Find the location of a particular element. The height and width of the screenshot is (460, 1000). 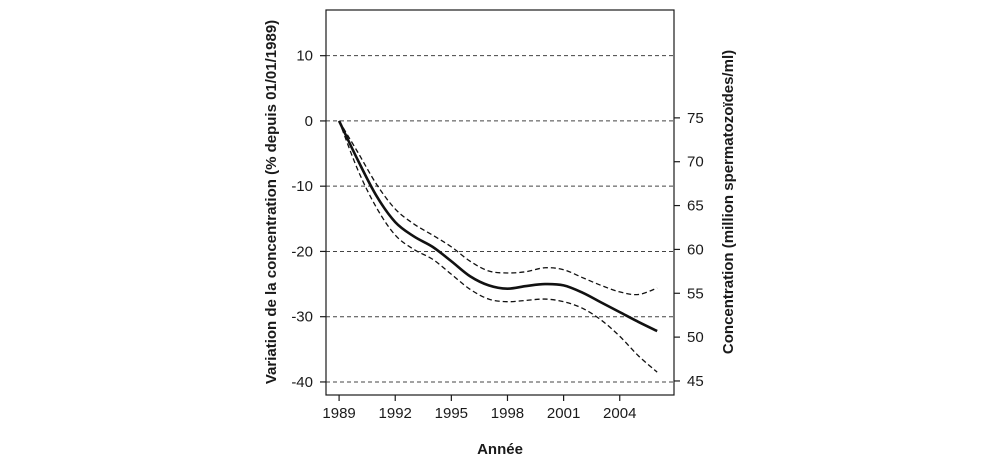

right-y-tick-label-5: 50 is located at coordinates (695, 337).